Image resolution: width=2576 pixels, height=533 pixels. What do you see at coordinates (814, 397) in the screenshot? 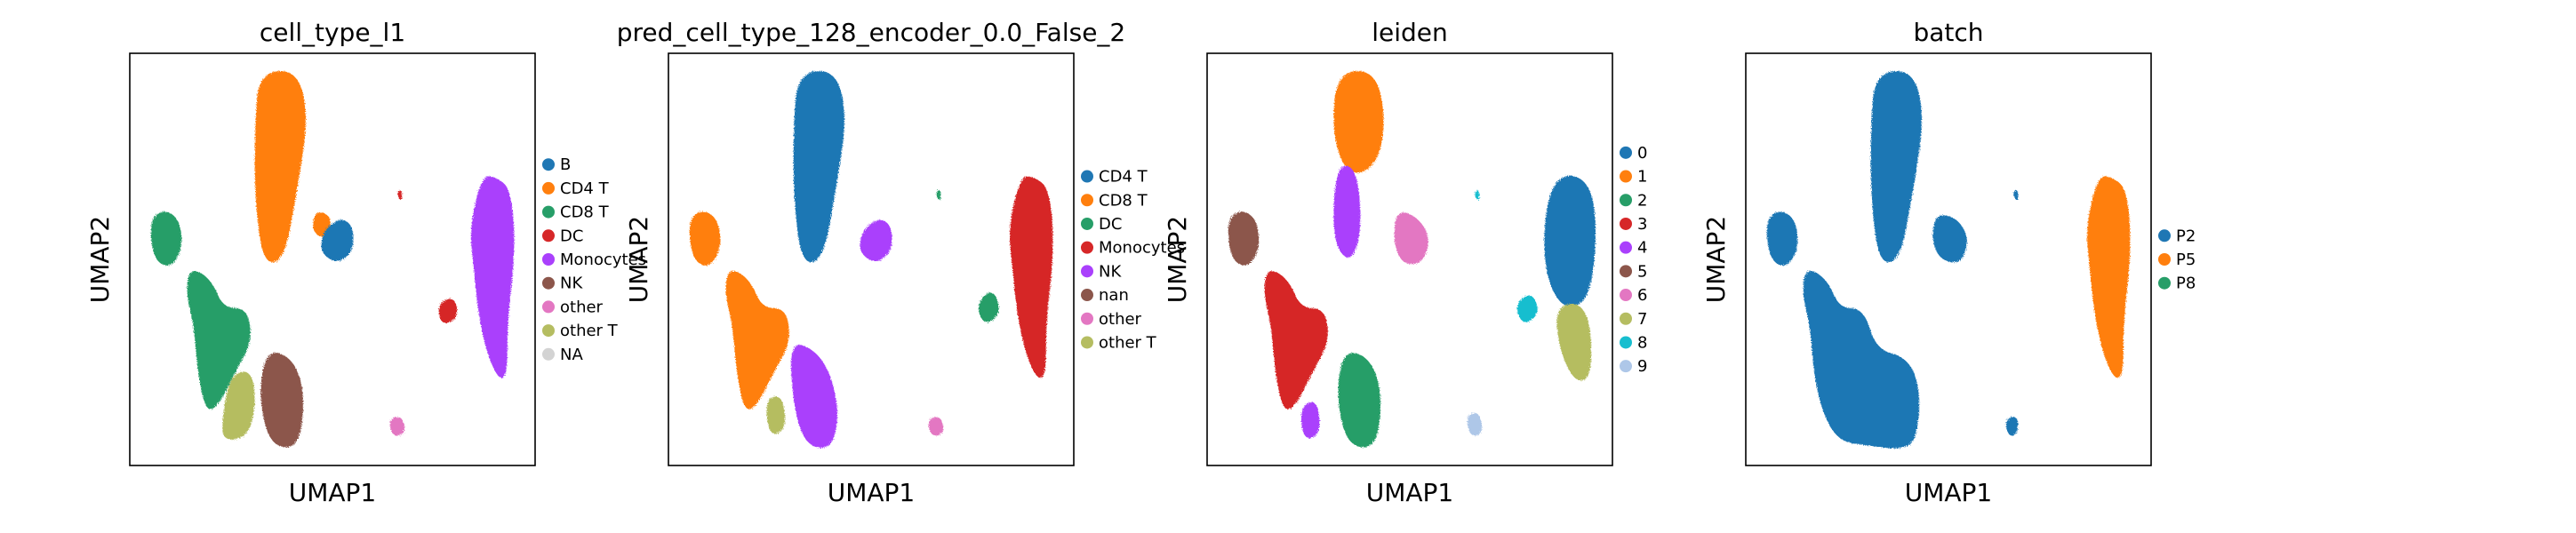
I see `cluster-nk` at bounding box center [814, 397].